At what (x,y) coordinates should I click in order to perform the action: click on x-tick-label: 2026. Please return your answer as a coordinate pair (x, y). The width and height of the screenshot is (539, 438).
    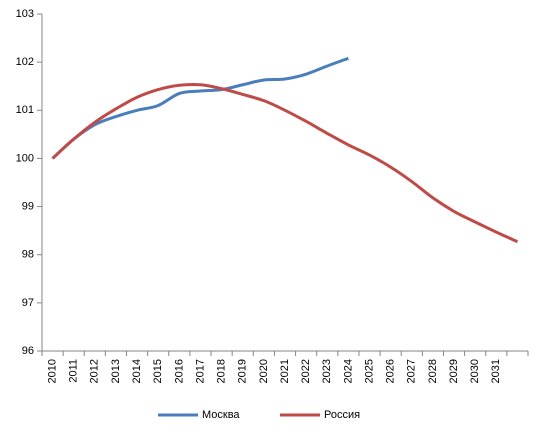
    Looking at the image, I should click on (391, 371).